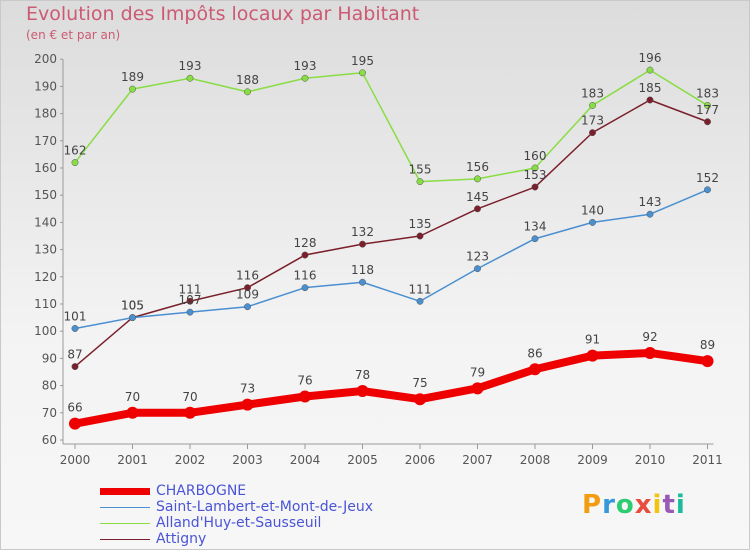 The width and height of the screenshot is (750, 550). I want to click on data-label: 155, so click(420, 170).